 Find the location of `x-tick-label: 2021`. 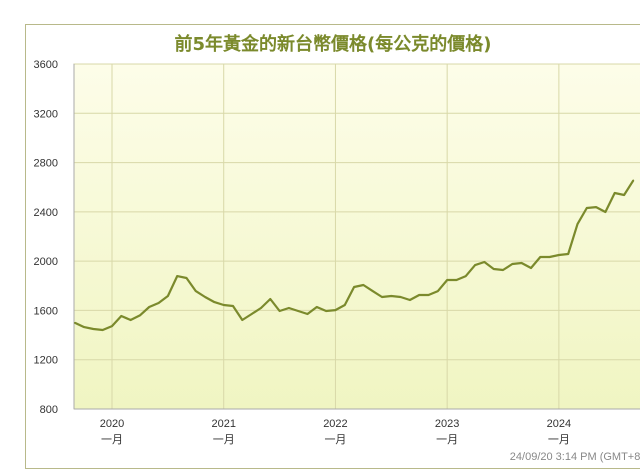

x-tick-label: 2021 is located at coordinates (223, 424).